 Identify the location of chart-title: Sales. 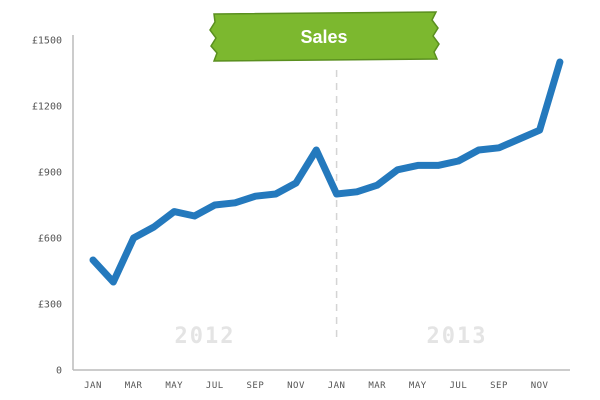
(323, 37).